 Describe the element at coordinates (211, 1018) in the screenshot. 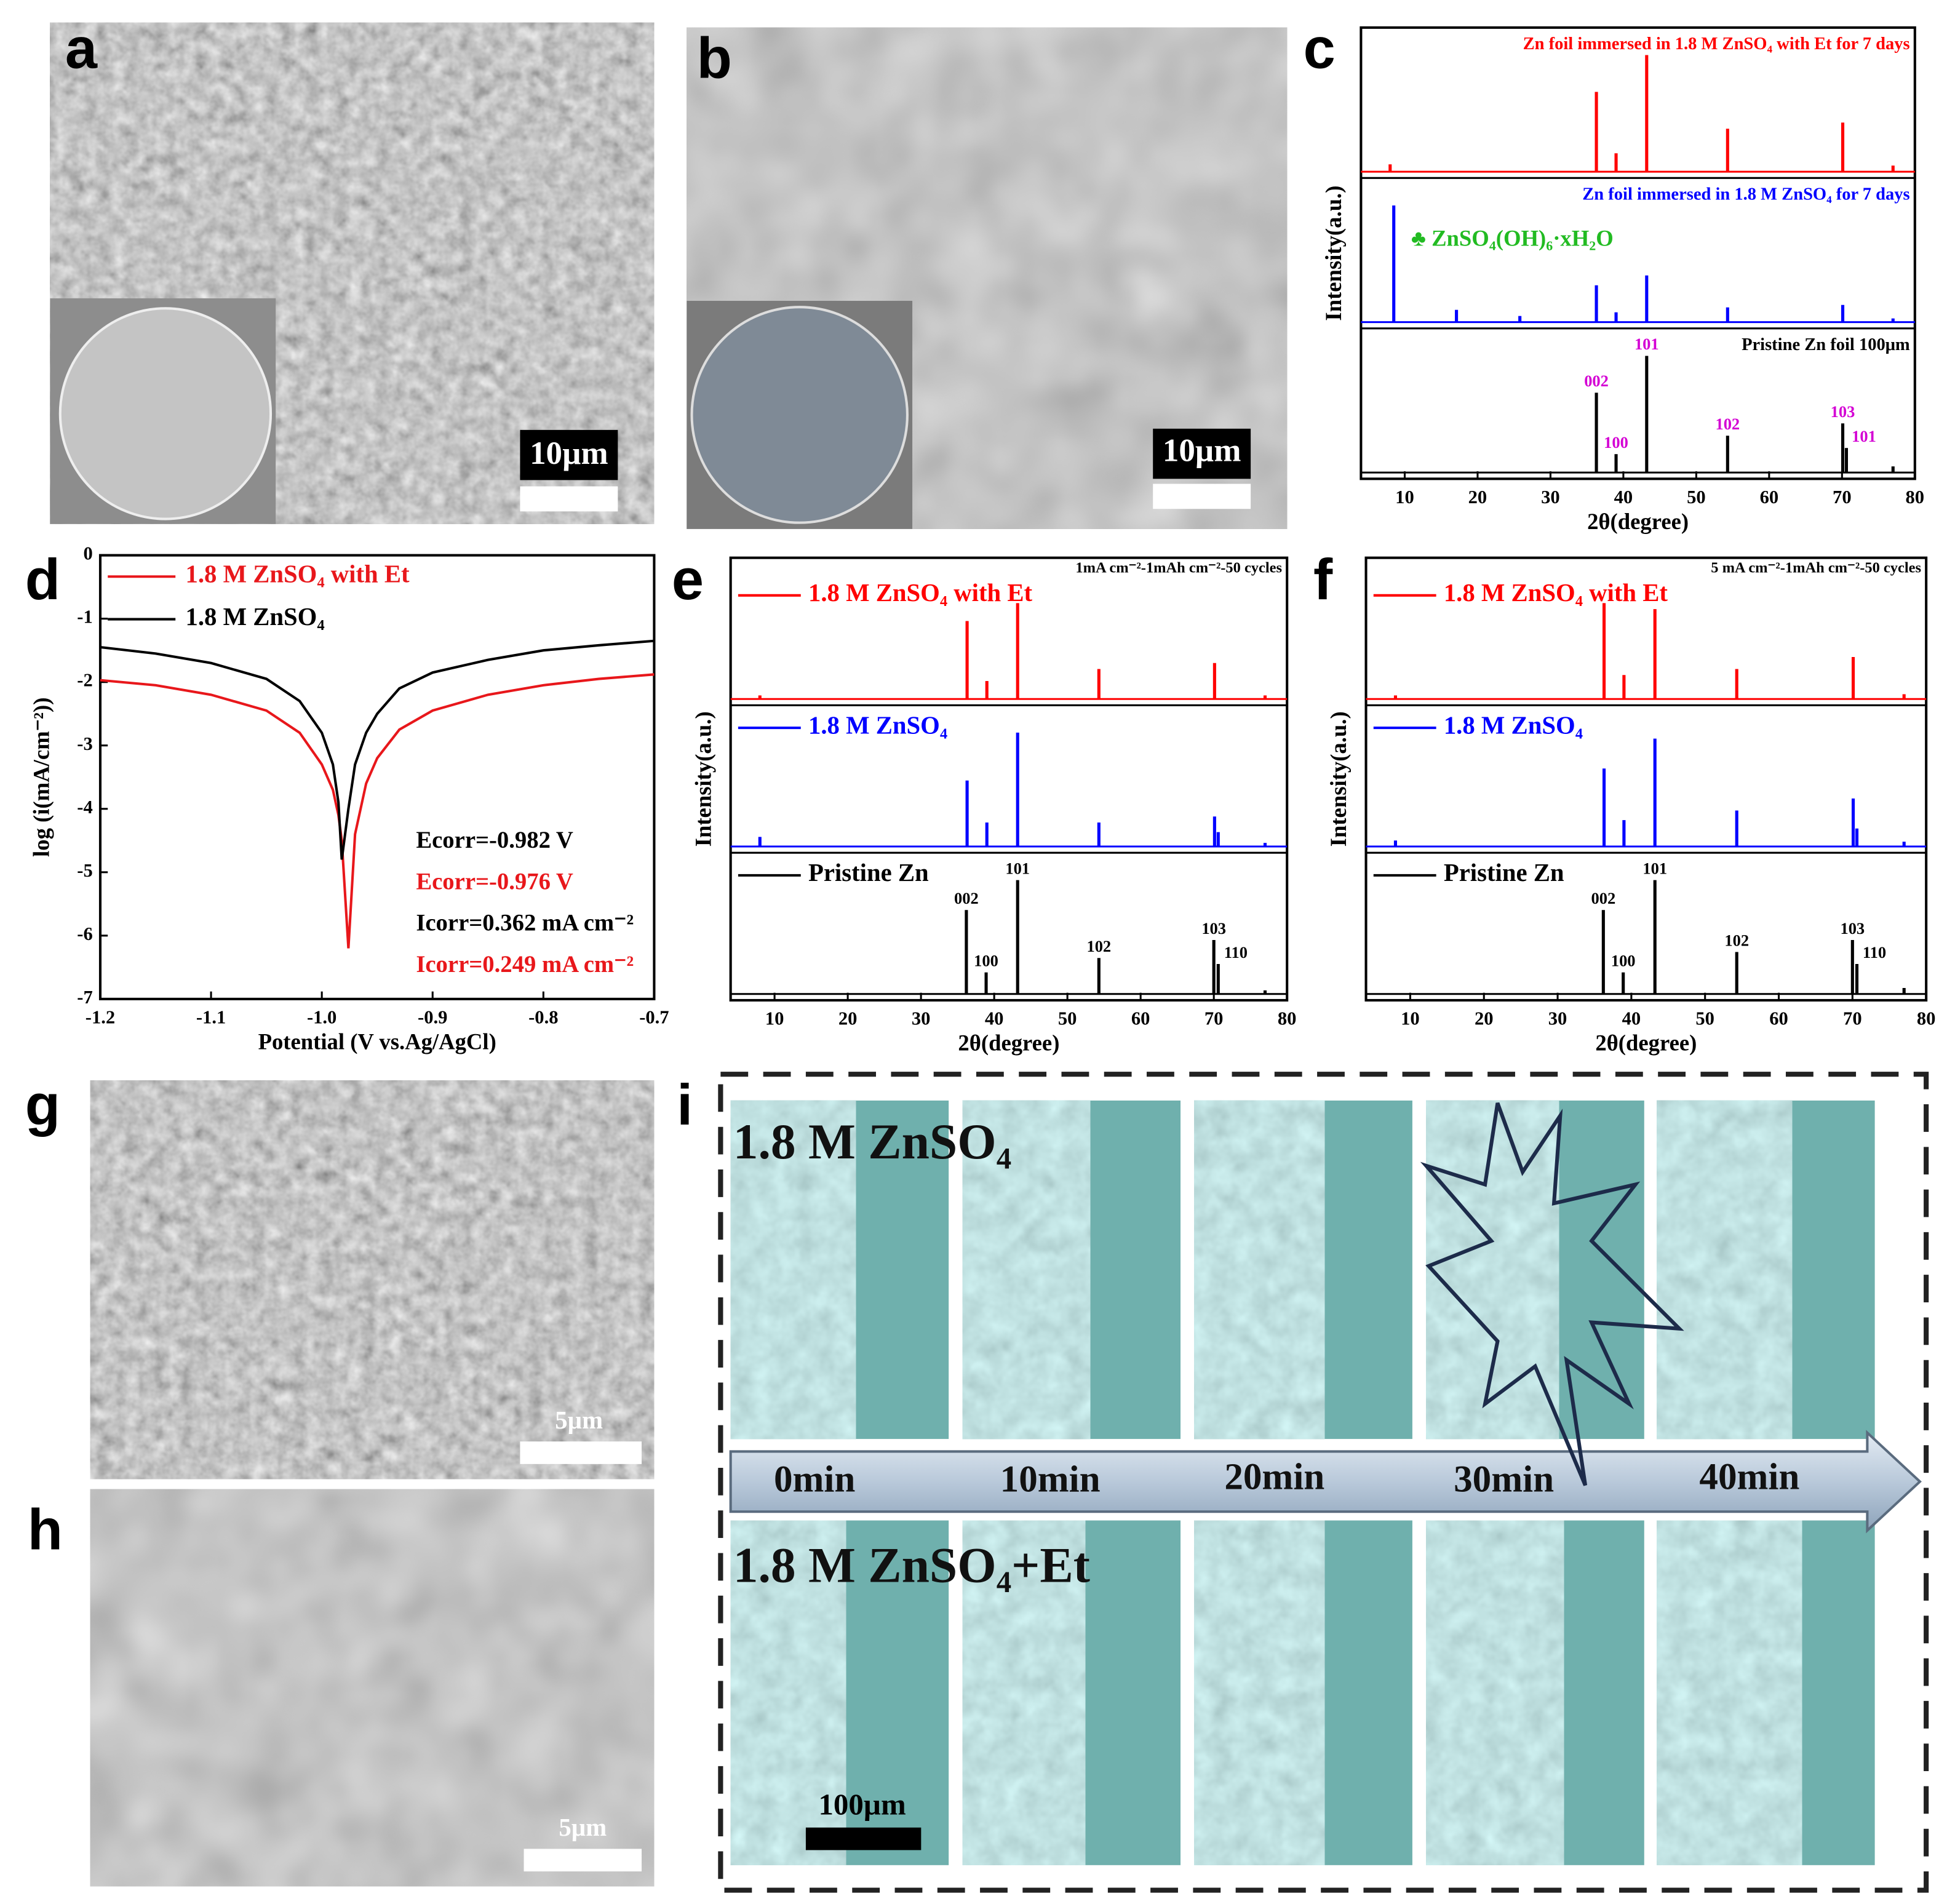

I see `x-tick-label: -1.1` at that location.